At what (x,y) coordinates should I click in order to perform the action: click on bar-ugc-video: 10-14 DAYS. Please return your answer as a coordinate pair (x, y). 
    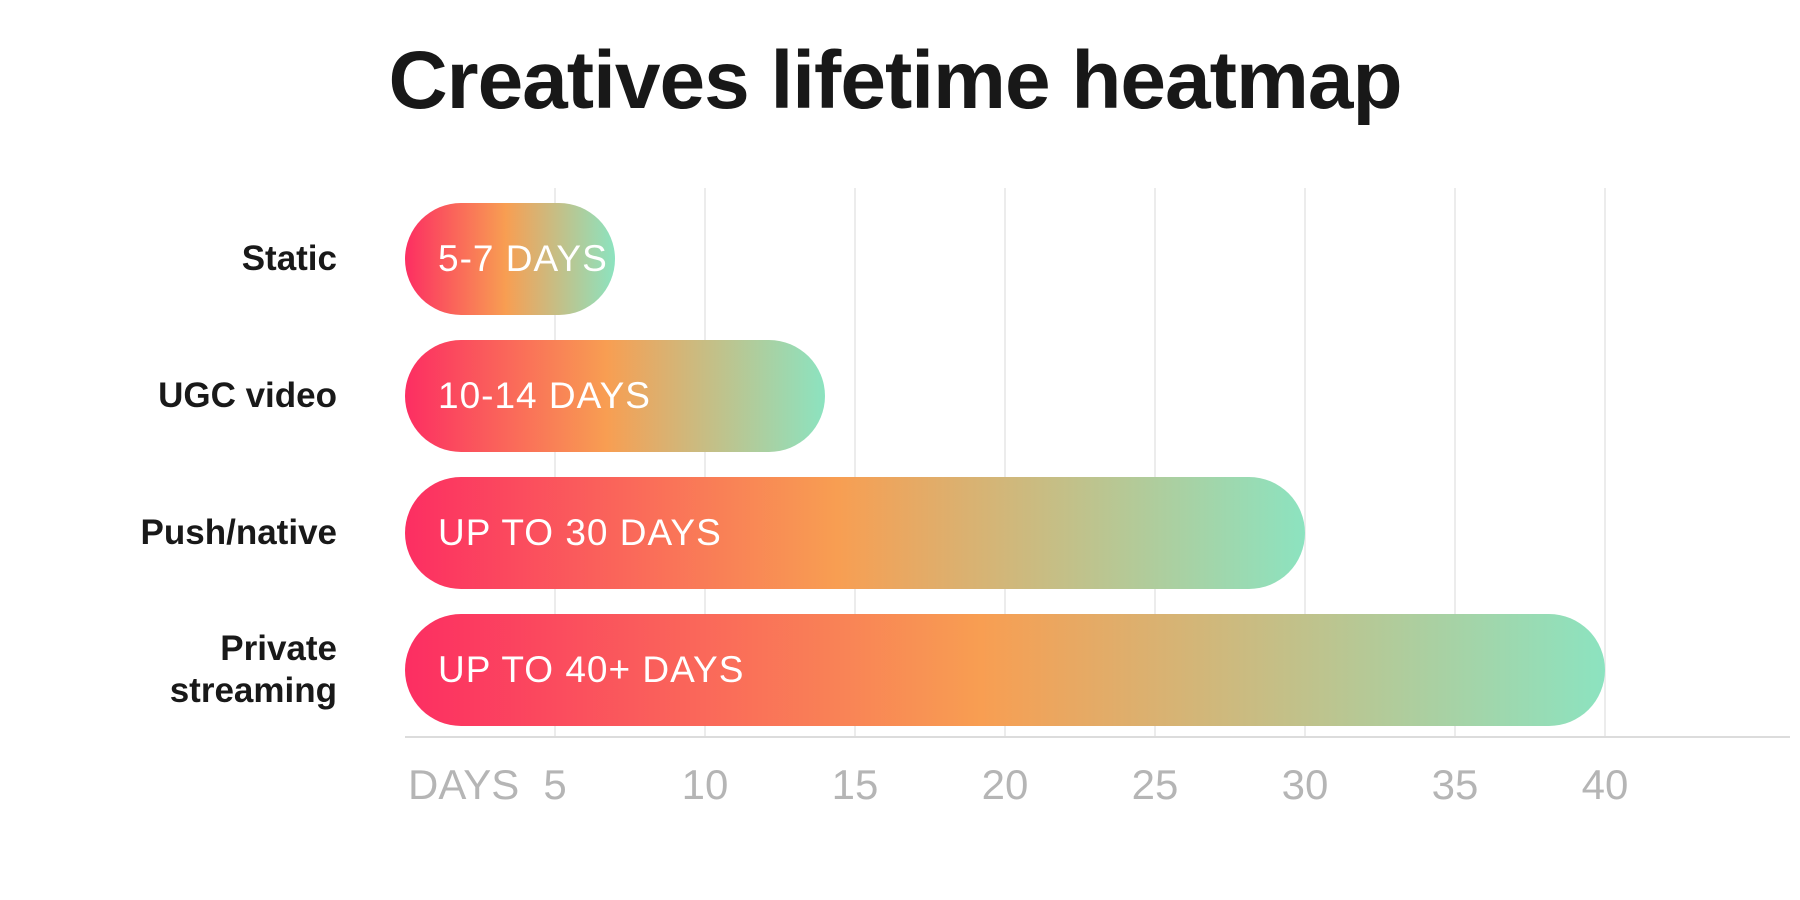
    Looking at the image, I should click on (615, 396).